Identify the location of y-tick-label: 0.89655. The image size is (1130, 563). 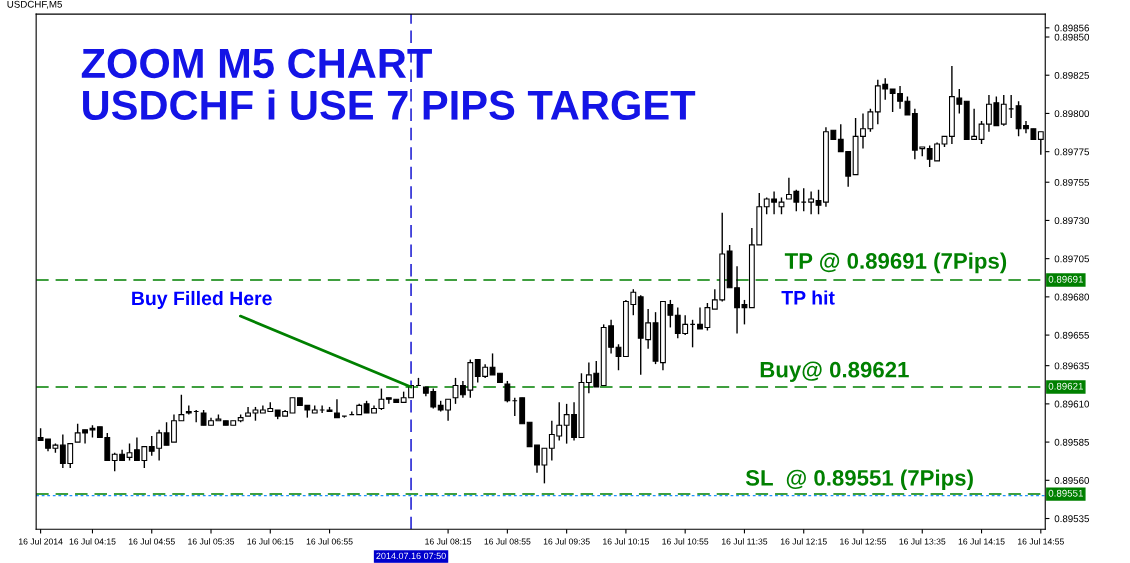
(1072, 335).